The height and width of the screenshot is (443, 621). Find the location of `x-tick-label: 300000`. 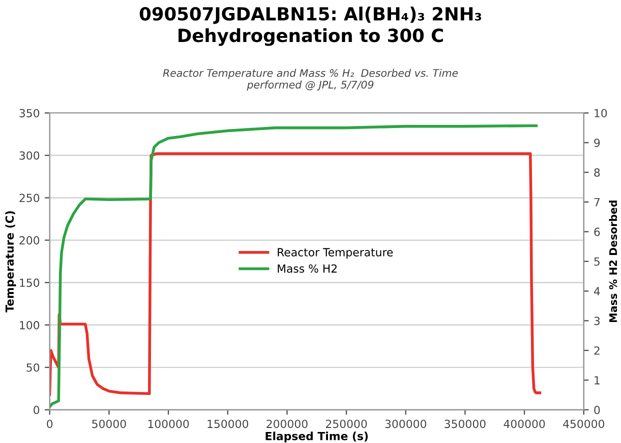

x-tick-label: 300000 is located at coordinates (405, 424).